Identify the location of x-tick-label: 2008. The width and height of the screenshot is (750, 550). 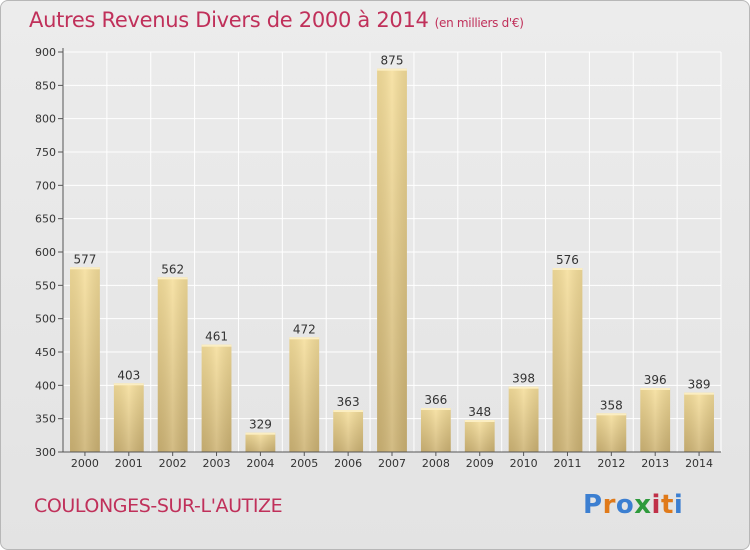
(436, 463).